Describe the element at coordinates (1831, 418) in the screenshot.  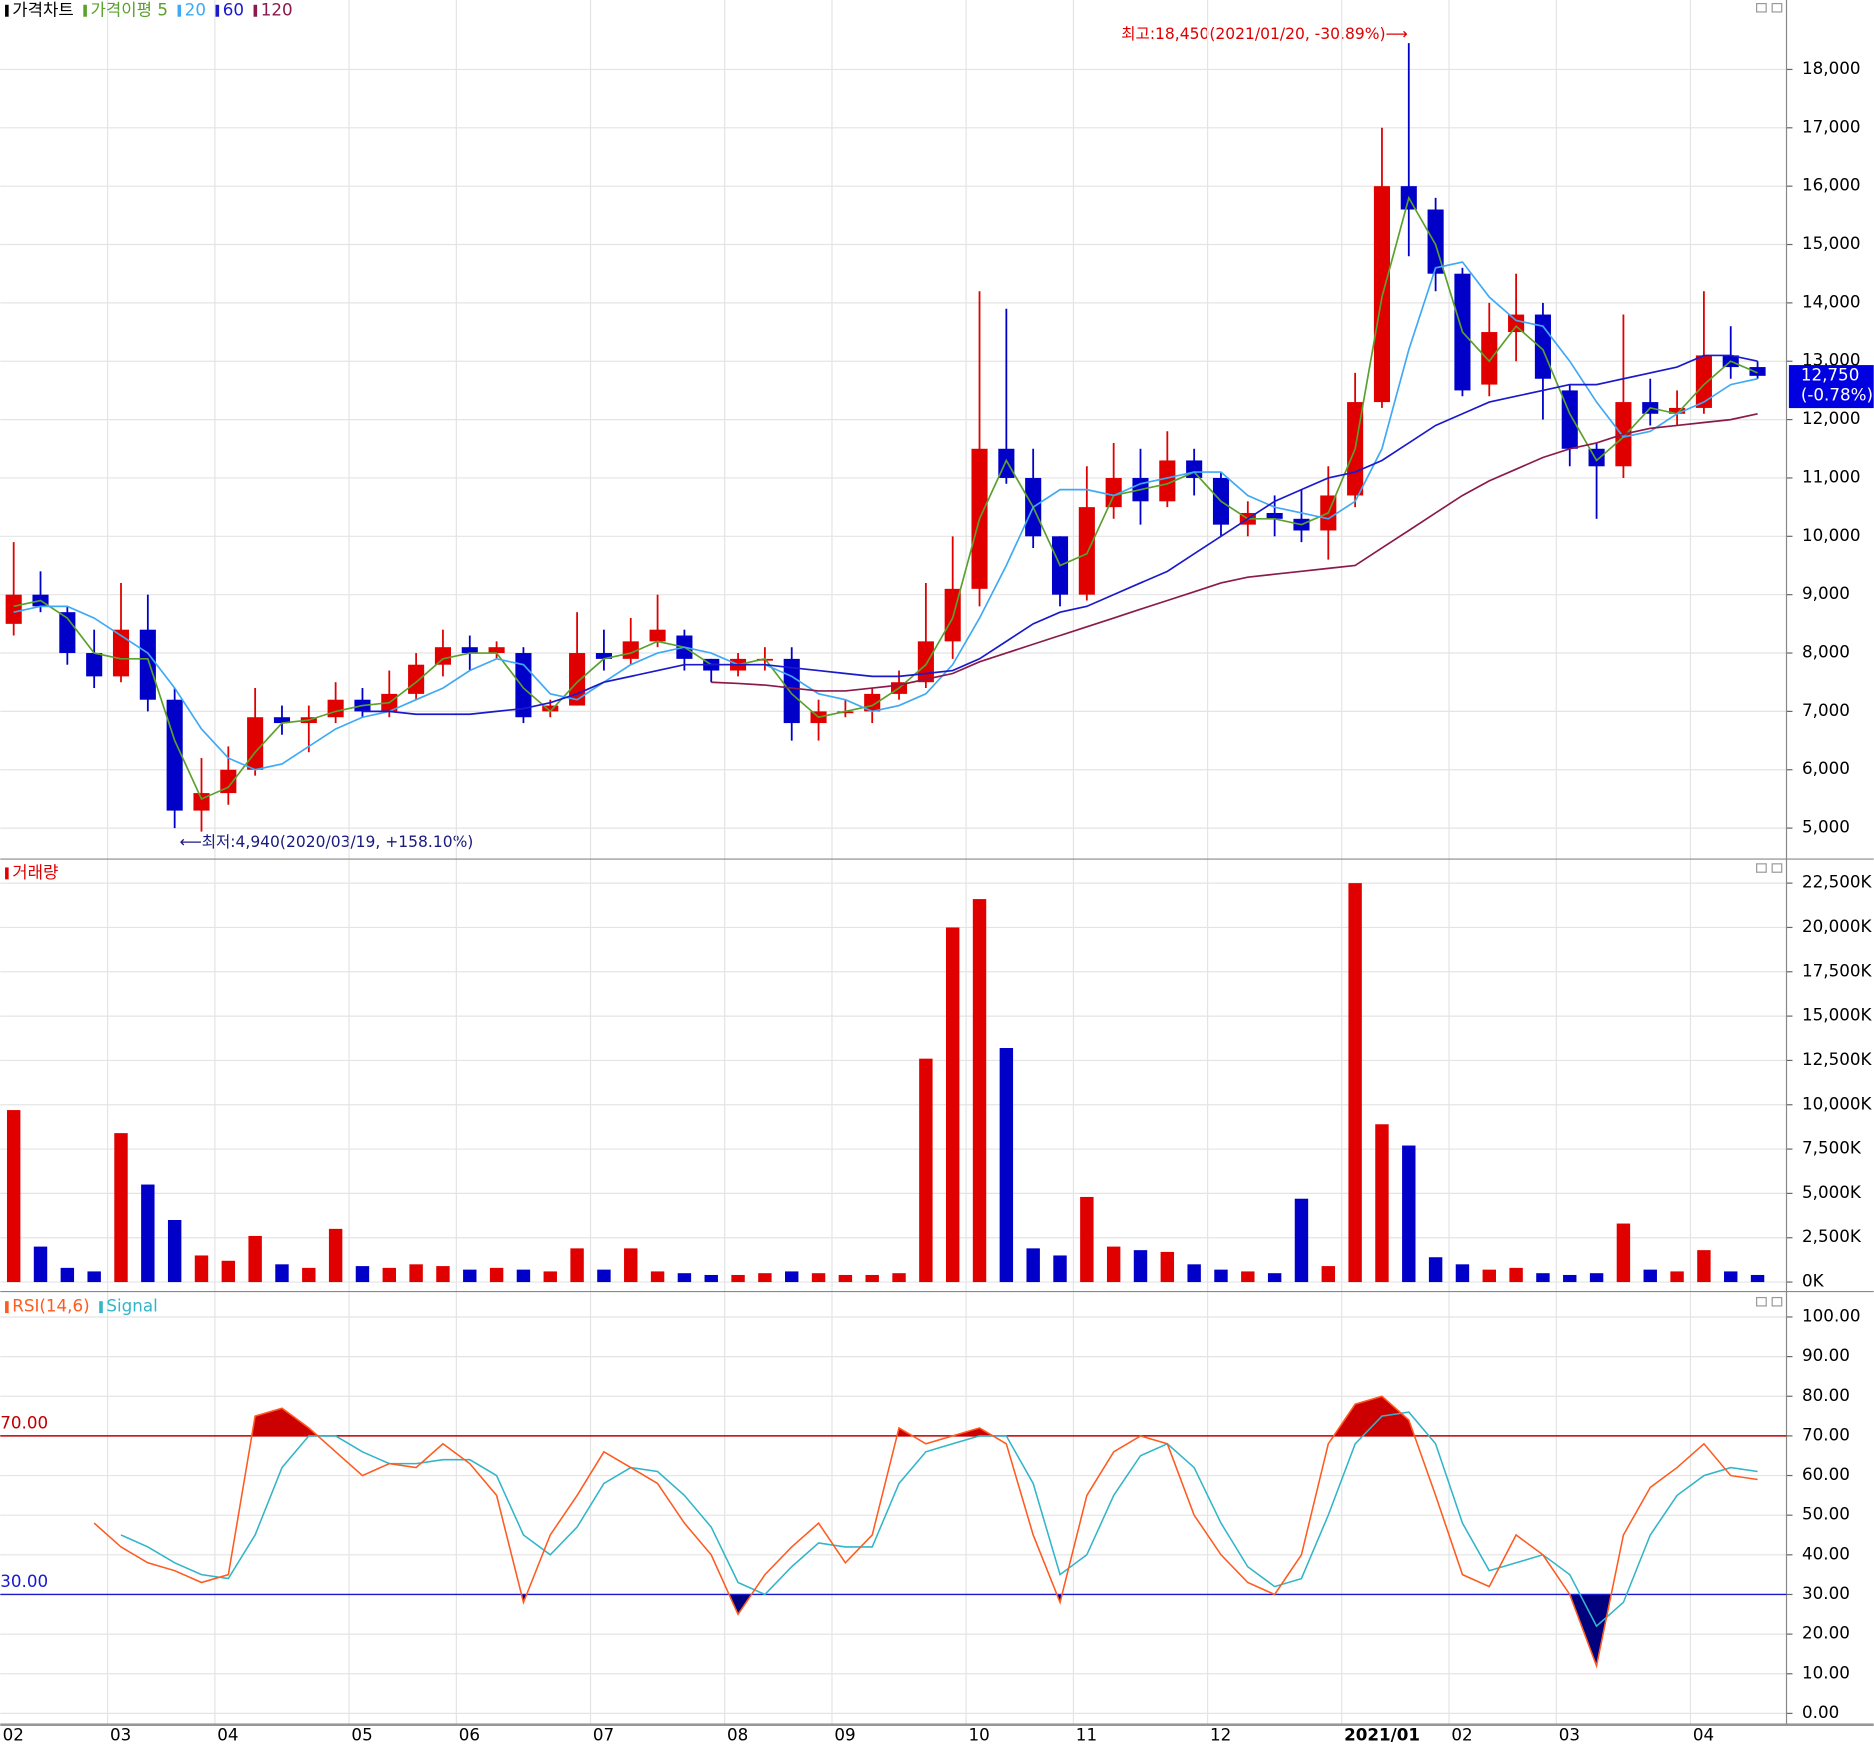
I see `y-tick-label: 12,000` at that location.